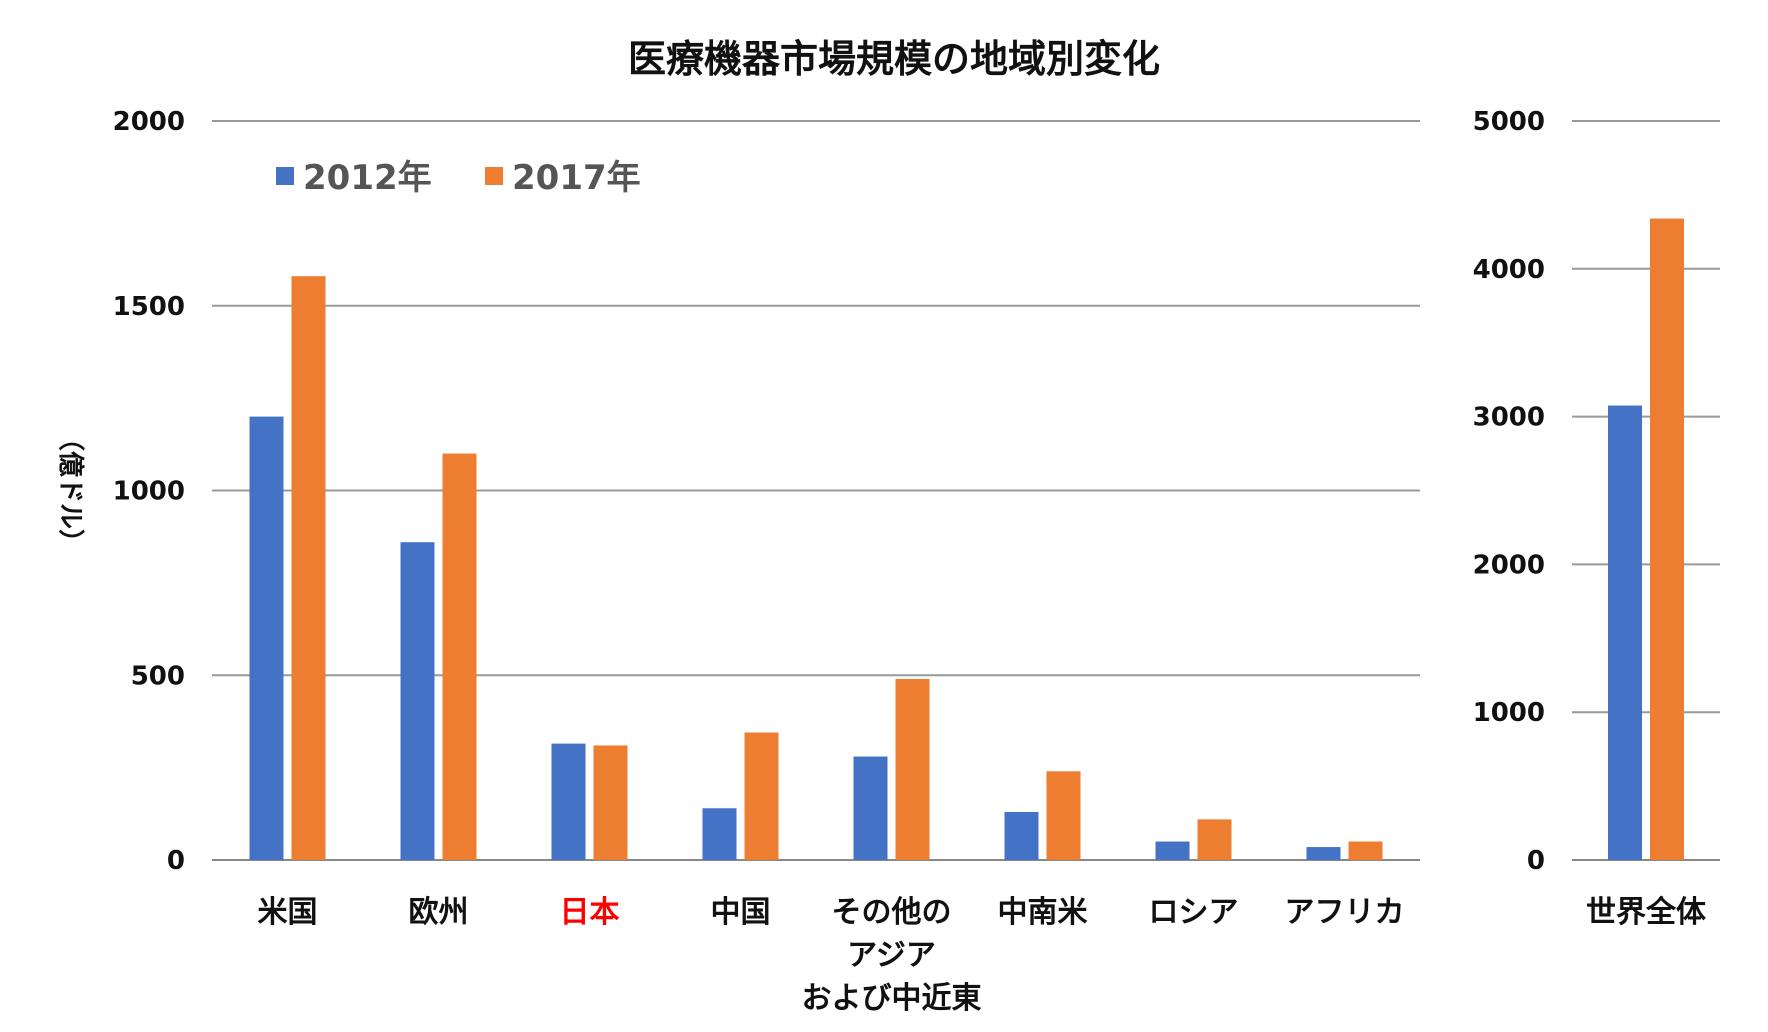 This screenshot has height=1032, width=1768. What do you see at coordinates (1509, 418) in the screenshot?
I see `y-tick-label: 3000` at bounding box center [1509, 418].